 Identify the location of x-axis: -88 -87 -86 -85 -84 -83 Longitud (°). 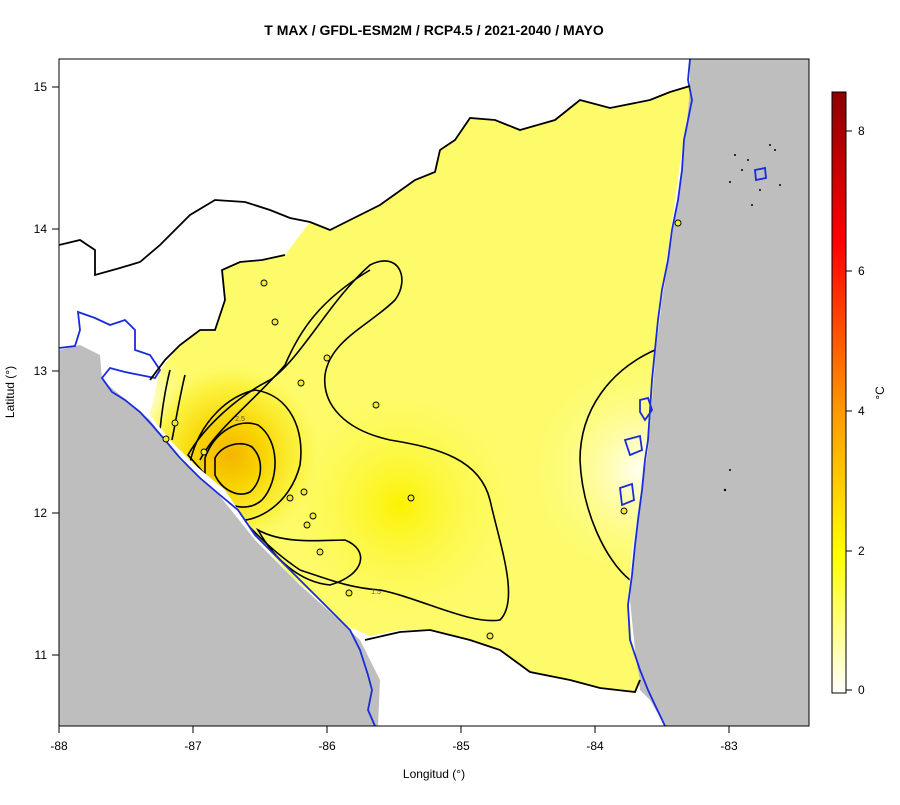
(394, 753).